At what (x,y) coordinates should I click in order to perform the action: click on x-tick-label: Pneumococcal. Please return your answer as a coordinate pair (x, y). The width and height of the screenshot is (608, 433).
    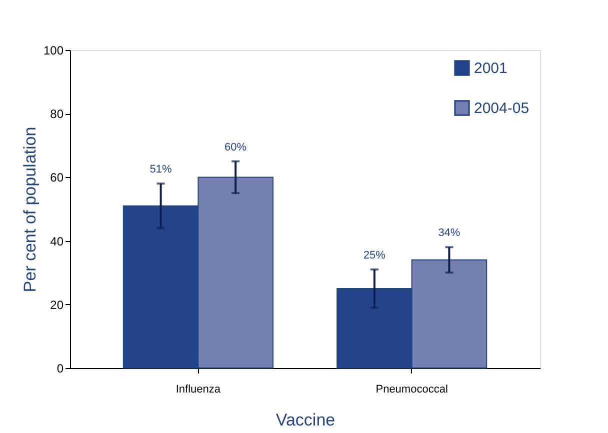
    Looking at the image, I should click on (412, 390).